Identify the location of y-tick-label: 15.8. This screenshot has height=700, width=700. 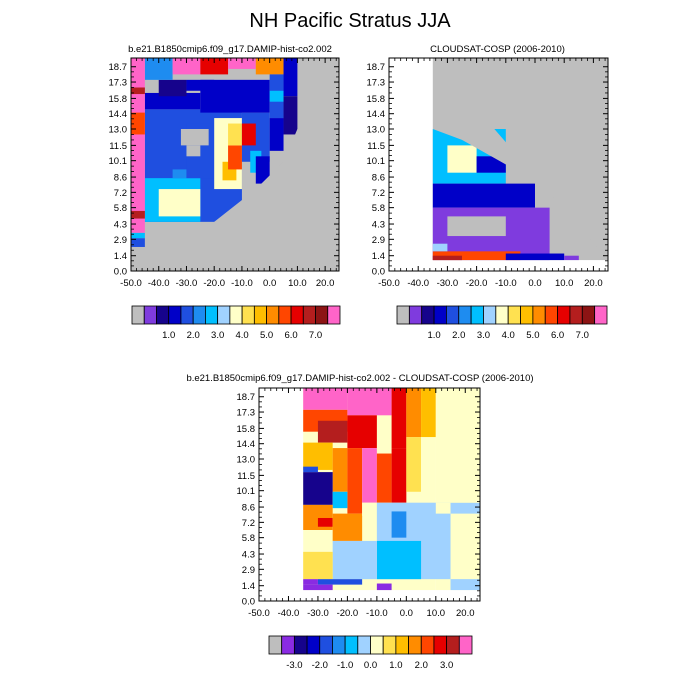
(246, 429).